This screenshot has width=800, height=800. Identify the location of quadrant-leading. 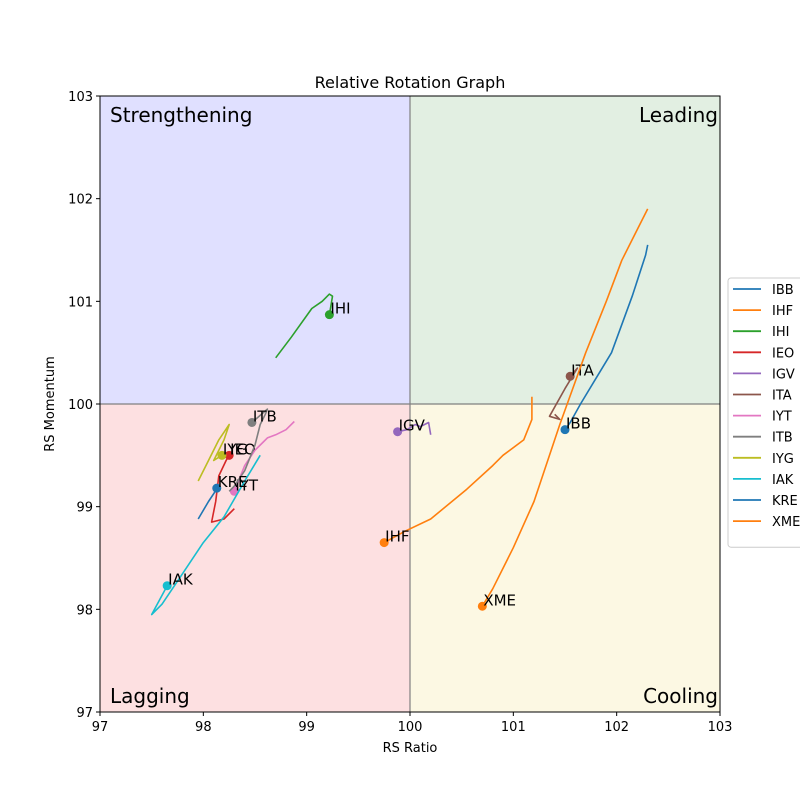
(565, 250).